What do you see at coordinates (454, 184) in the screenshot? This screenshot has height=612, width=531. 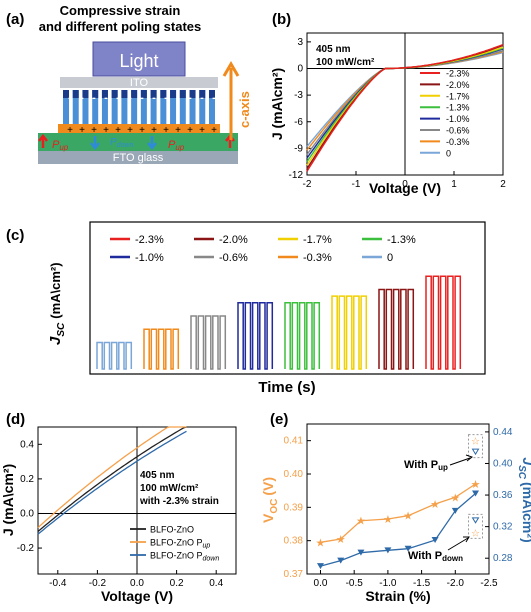 I see `panel-b-xtick-label: 1` at bounding box center [454, 184].